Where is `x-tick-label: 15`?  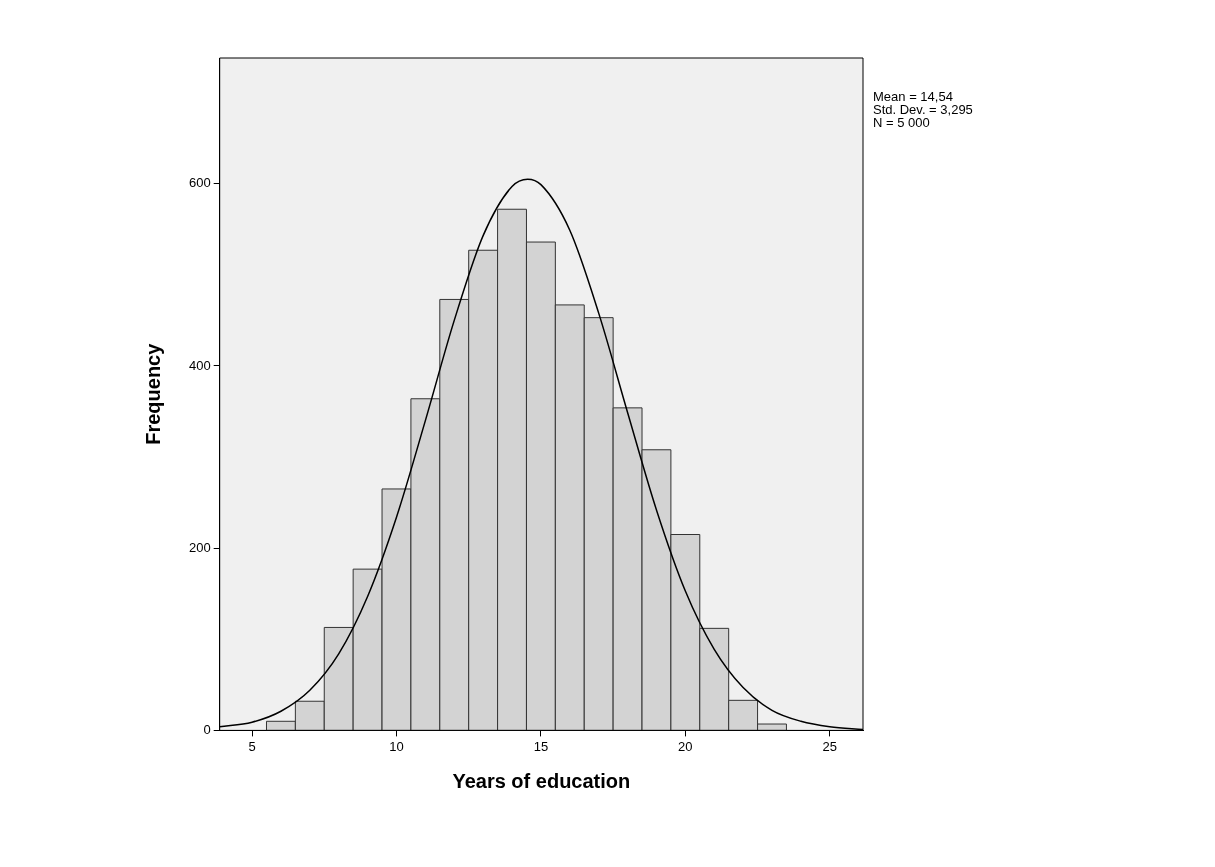 x-tick-label: 15 is located at coordinates (541, 746).